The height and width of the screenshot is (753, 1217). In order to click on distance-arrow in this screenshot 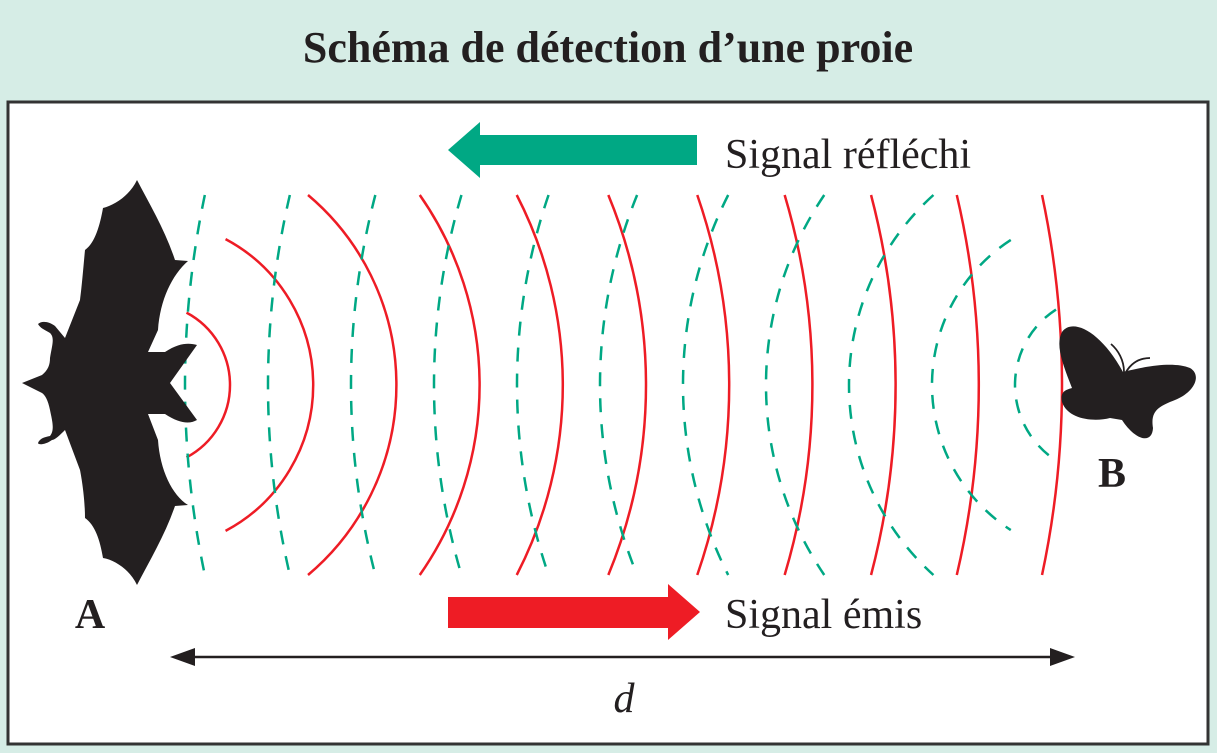, I will do `click(622, 657)`.